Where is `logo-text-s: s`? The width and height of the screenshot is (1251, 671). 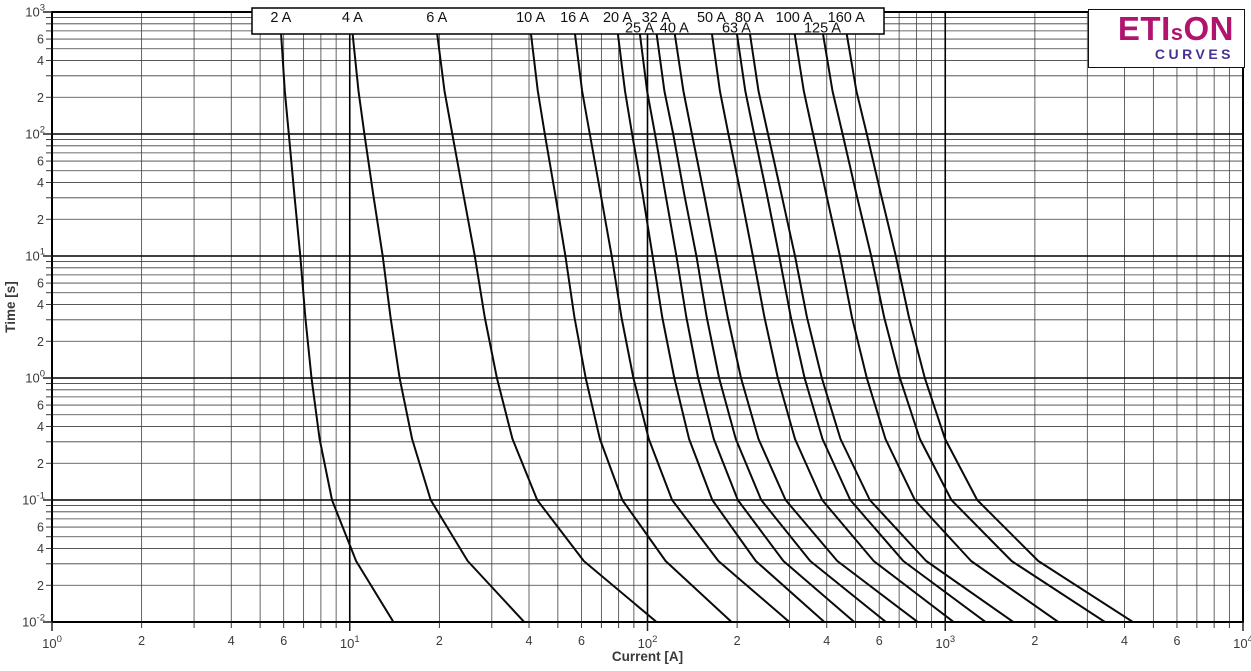 logo-text-s: s is located at coordinates (1177, 32).